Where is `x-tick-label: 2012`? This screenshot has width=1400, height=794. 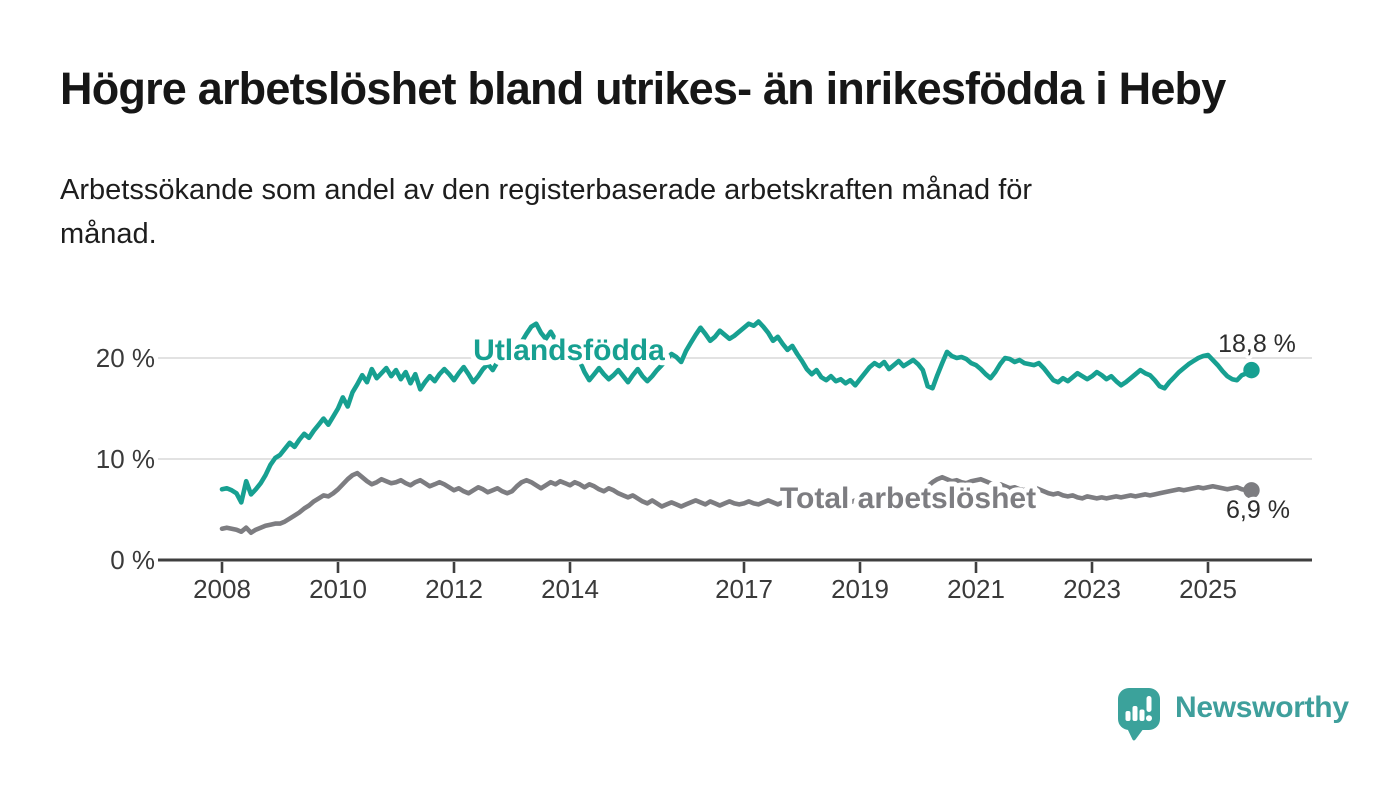 x-tick-label: 2012 is located at coordinates (454, 589).